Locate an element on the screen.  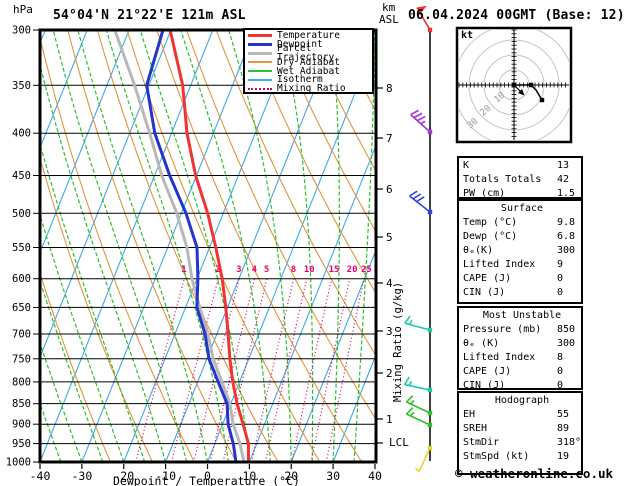
x-axis-title: Dewpoint / Temperature (°C) is located at coordinates (206, 480).